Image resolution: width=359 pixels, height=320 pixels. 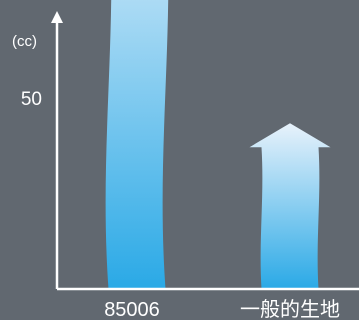 I want to click on x-category-label: 85006, so click(x=132, y=309).